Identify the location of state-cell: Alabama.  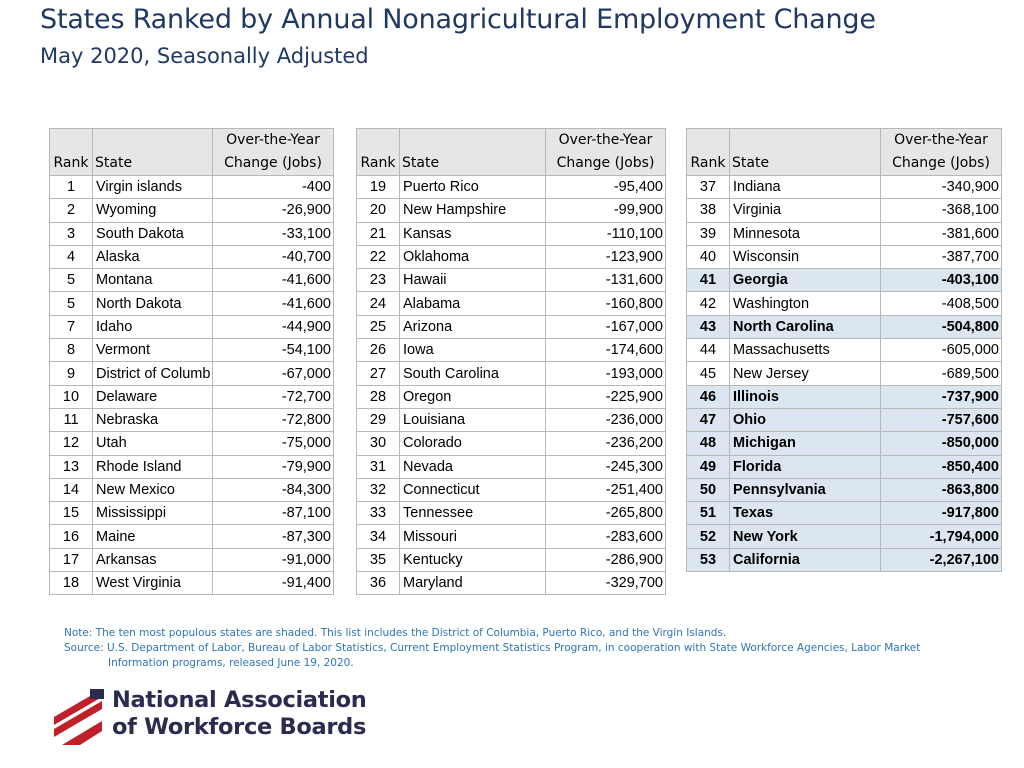
(472, 303).